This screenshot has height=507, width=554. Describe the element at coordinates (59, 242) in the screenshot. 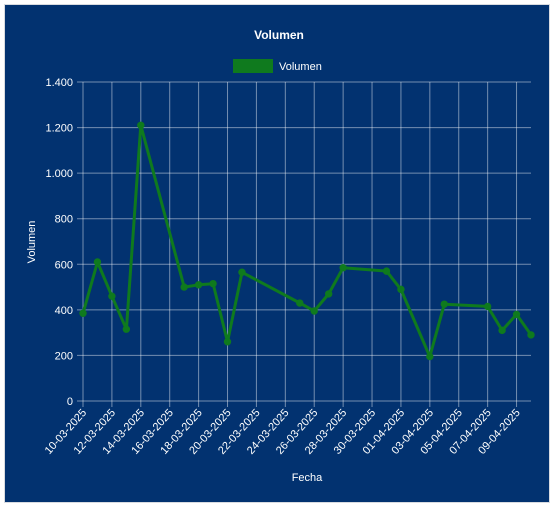

I see `y-axis-ticks: 0 200 400 600 800 1.000 1.200 1.400` at that location.